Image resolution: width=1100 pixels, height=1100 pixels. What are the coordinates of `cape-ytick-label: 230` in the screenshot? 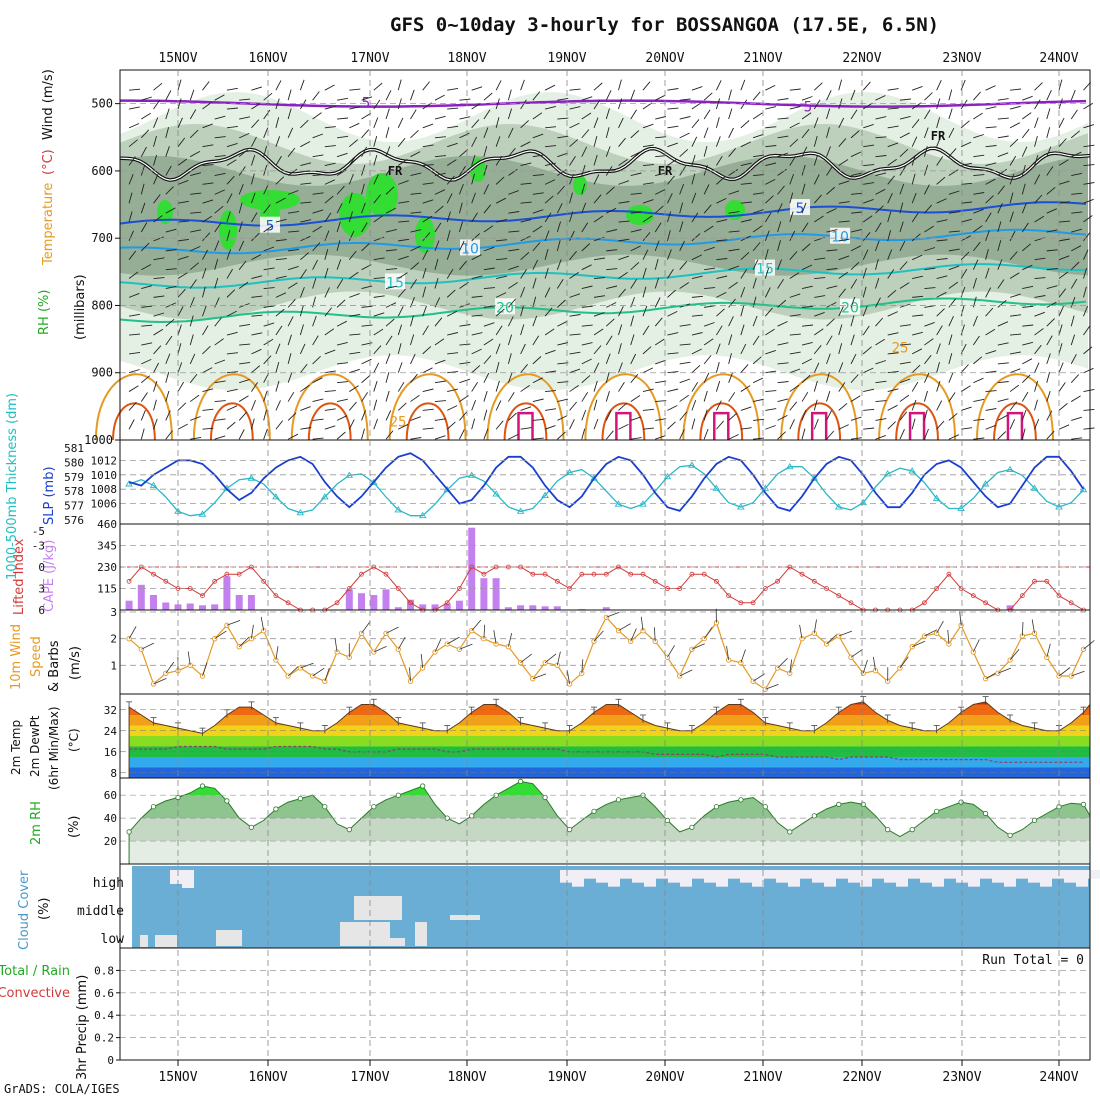 It's located at (107, 567).